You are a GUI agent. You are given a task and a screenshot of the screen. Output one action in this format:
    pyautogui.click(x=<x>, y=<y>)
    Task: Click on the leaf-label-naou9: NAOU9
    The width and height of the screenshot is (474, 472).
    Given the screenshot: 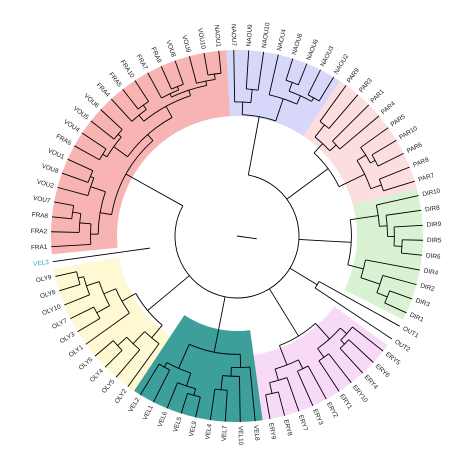 What is the action you would take?
    pyautogui.click(x=250, y=35)
    